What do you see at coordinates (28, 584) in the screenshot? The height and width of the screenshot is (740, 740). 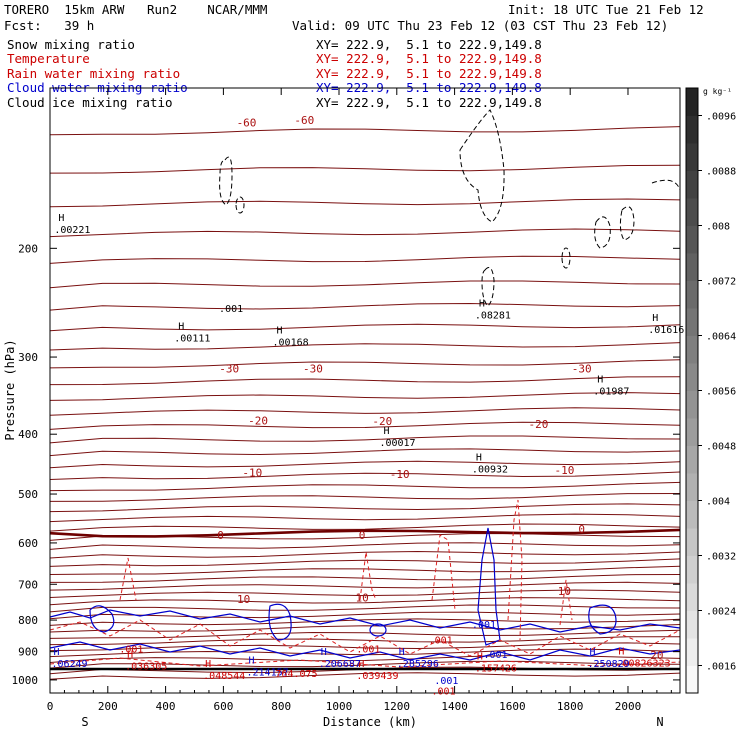 I see `y-tick-label: 700` at bounding box center [28, 584].